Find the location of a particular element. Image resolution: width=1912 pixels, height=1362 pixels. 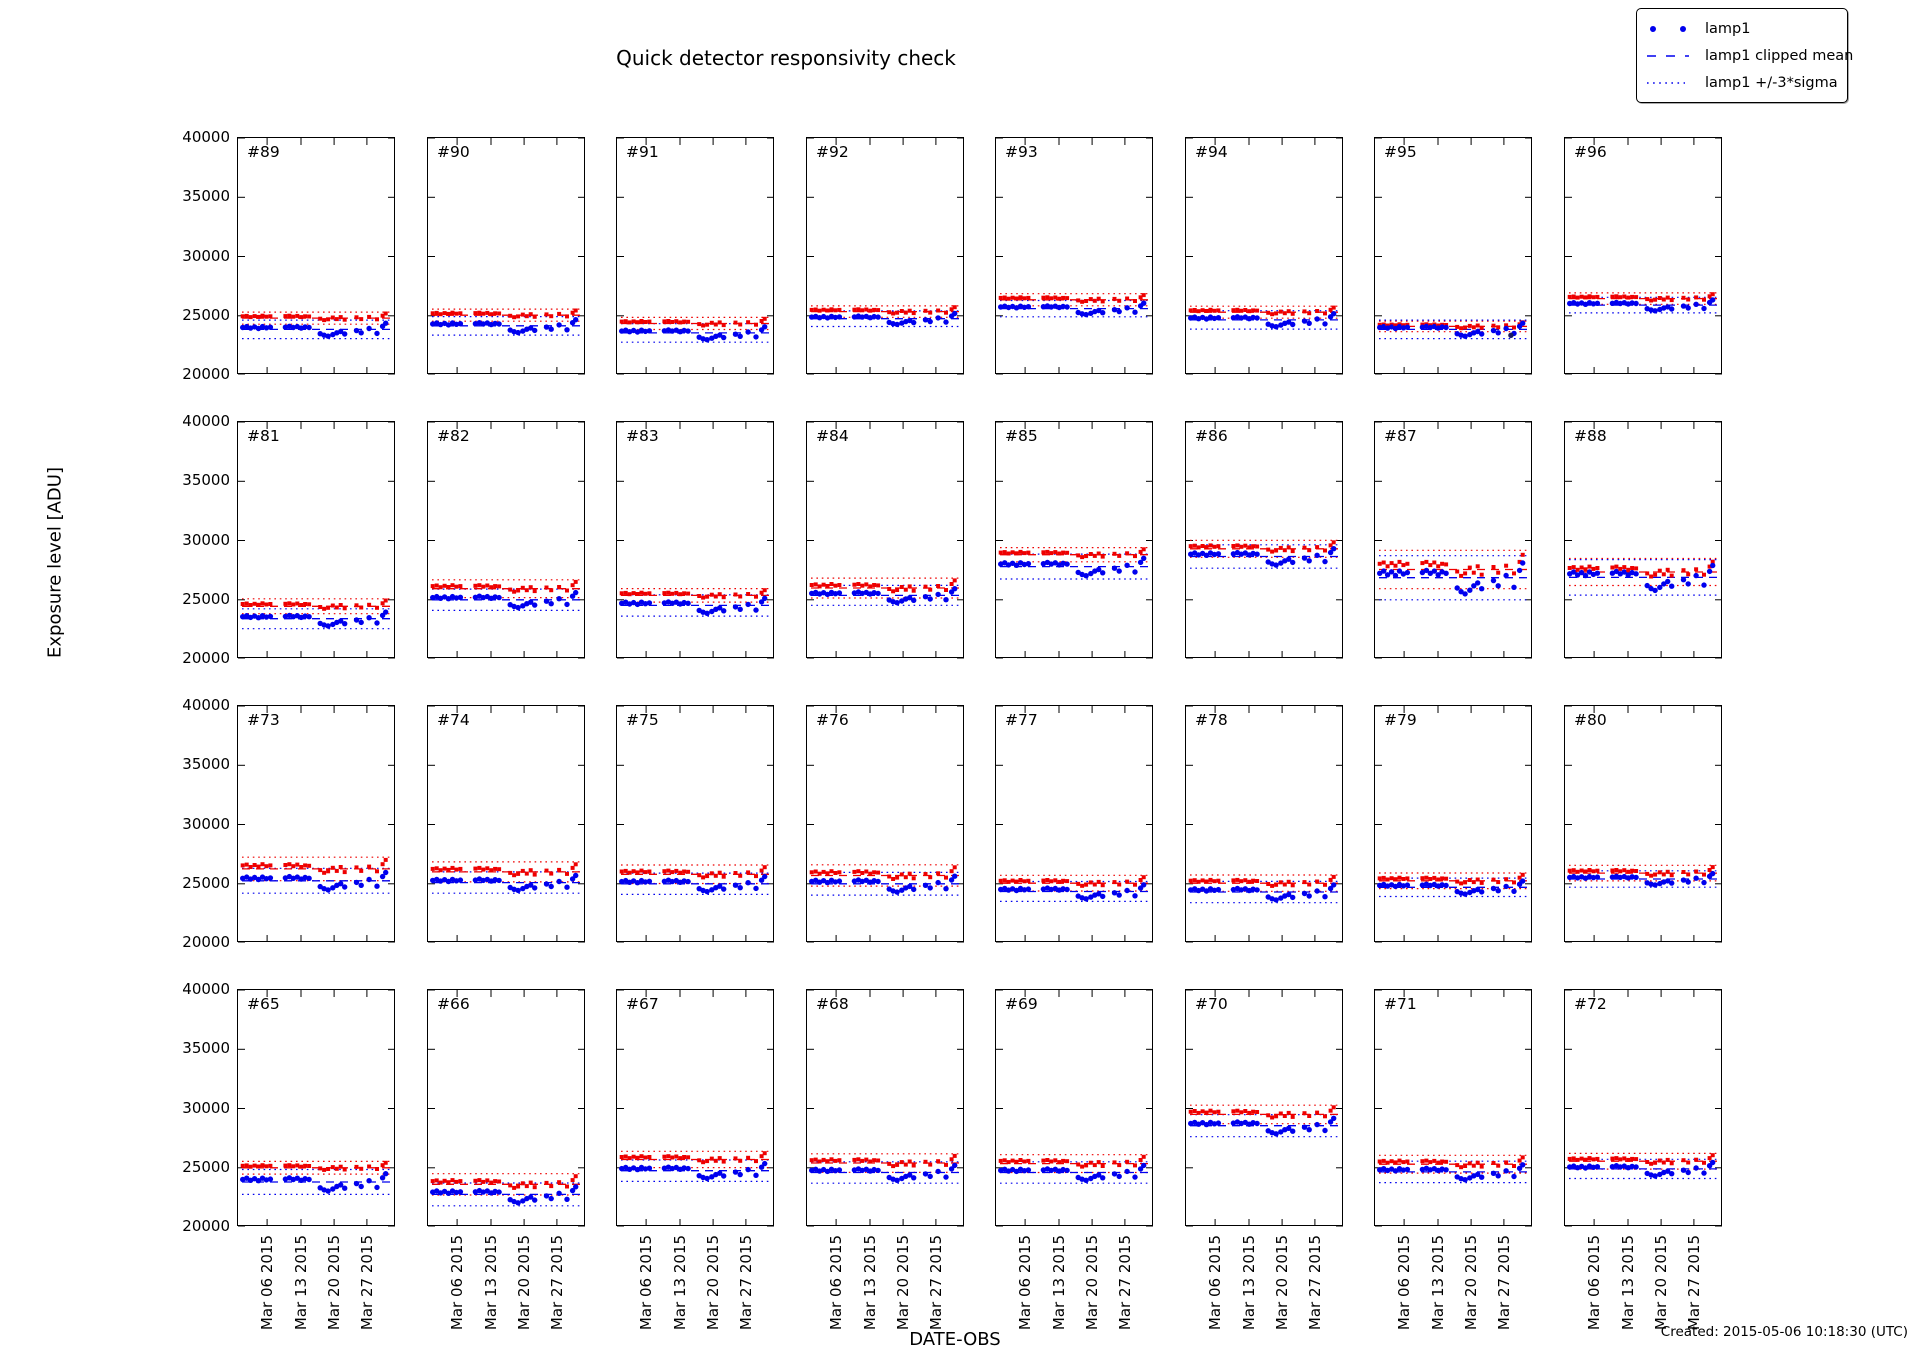

detector-id-label: #70 is located at coordinates (1211, 1004).